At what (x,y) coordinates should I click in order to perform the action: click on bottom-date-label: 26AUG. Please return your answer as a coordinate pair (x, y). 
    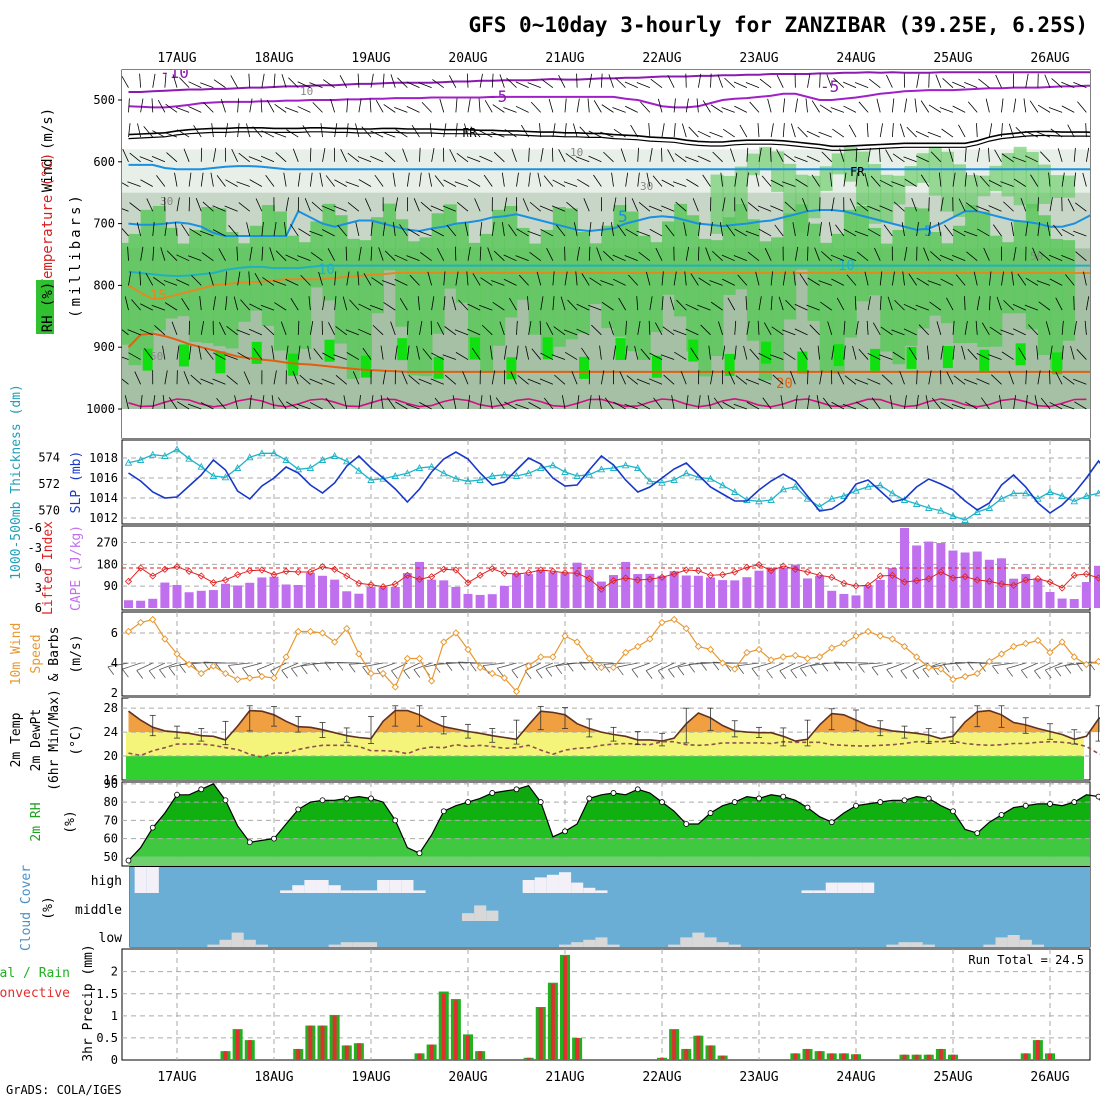
    Looking at the image, I should click on (1049, 1077).